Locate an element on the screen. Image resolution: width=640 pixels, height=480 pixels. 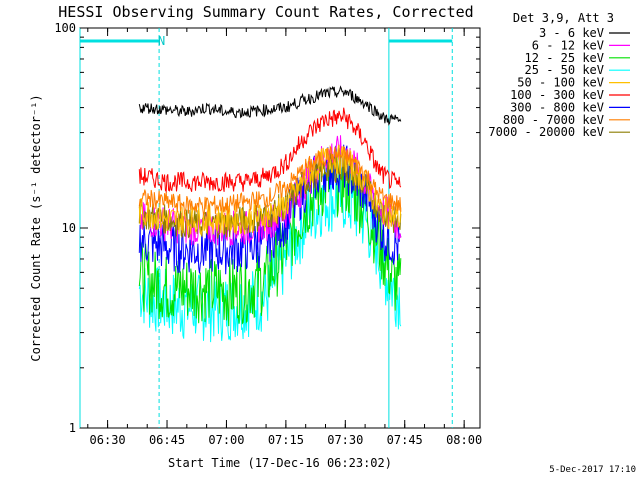
x-tick-label-5: 07:45 is located at coordinates (405, 440).